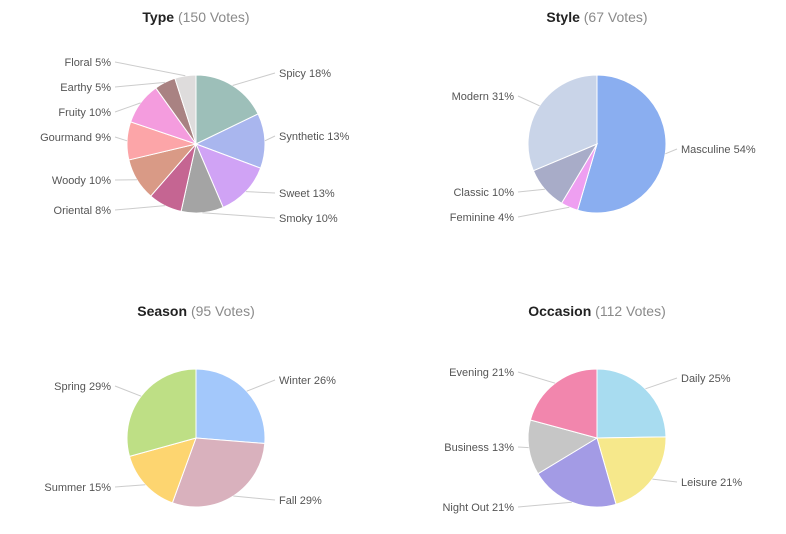  I want to click on leader-line-classic, so click(531, 190).